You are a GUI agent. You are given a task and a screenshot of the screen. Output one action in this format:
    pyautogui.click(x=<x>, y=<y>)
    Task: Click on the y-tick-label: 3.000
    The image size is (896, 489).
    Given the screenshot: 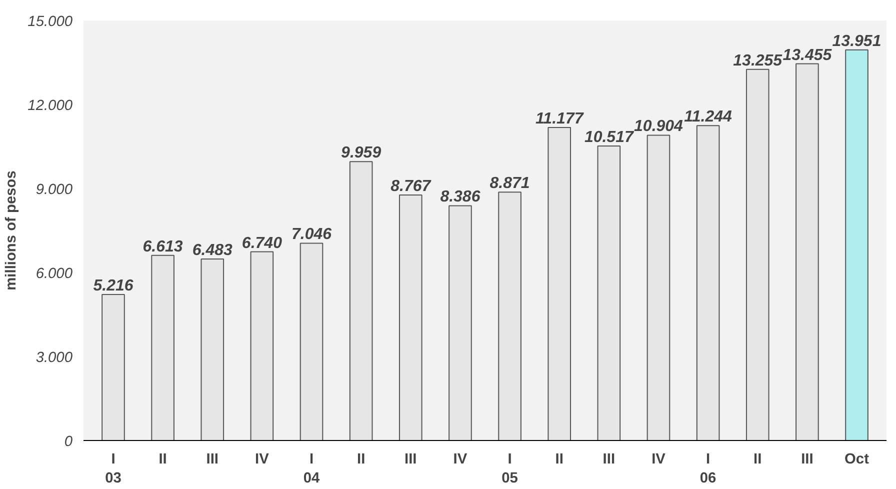 What is the action you would take?
    pyautogui.click(x=55, y=358)
    